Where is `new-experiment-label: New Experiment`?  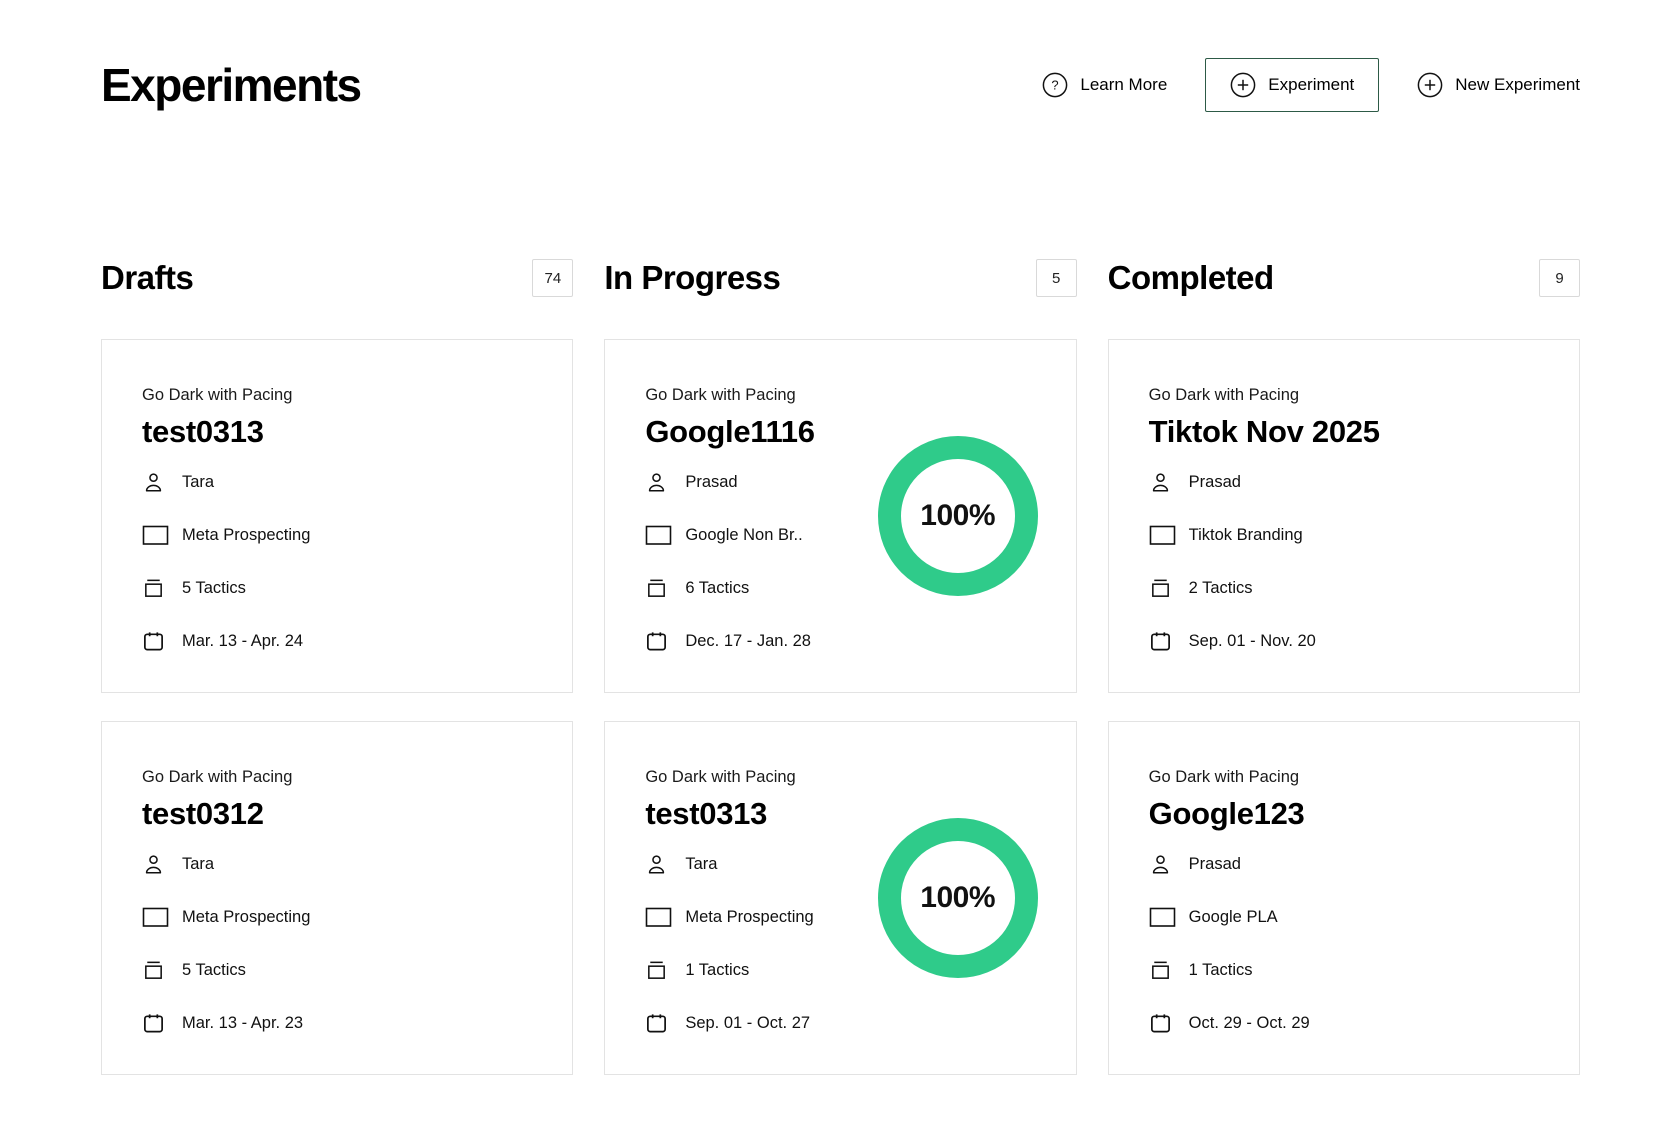
new-experiment-label: New Experiment is located at coordinates (1517, 84).